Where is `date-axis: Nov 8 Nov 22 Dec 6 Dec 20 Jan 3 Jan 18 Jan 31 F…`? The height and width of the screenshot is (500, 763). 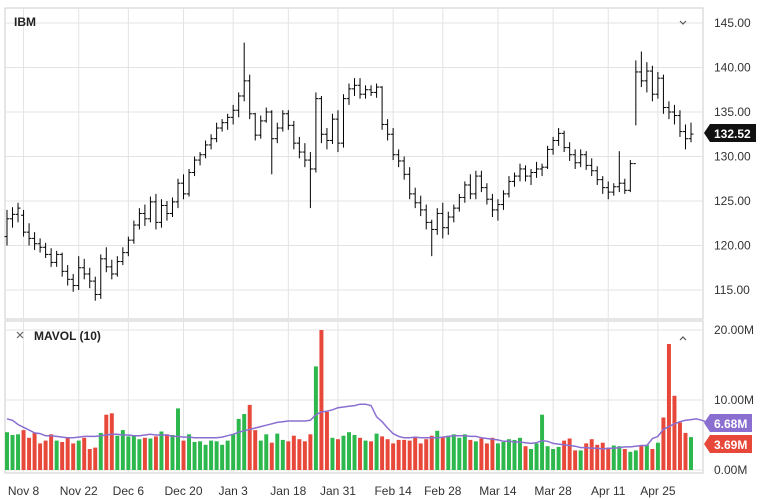 date-axis: Nov 8 Nov 22 Dec 6 Dec 20 Jan 3 Jan 18 Jan 31 F… is located at coordinates (342, 491).